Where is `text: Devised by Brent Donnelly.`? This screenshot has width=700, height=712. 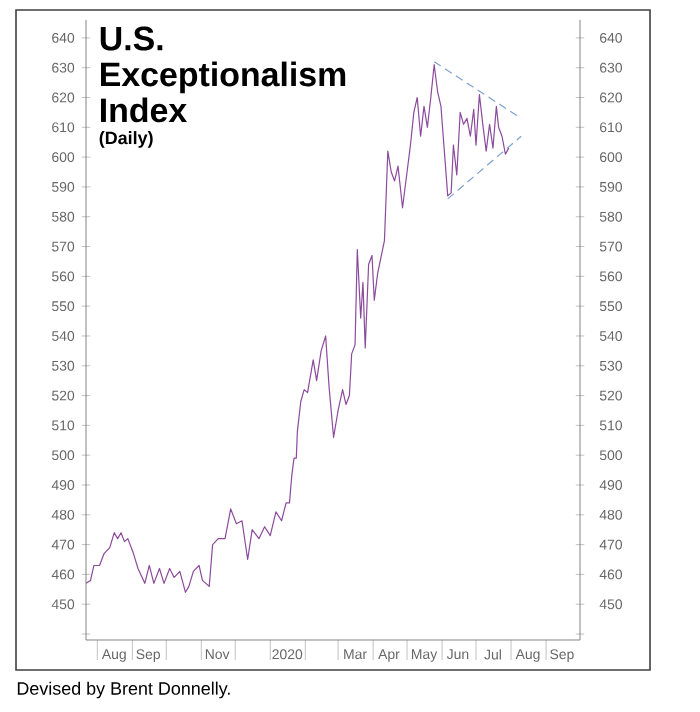
text: Devised by Brent Donnelly. is located at coordinates (123, 690).